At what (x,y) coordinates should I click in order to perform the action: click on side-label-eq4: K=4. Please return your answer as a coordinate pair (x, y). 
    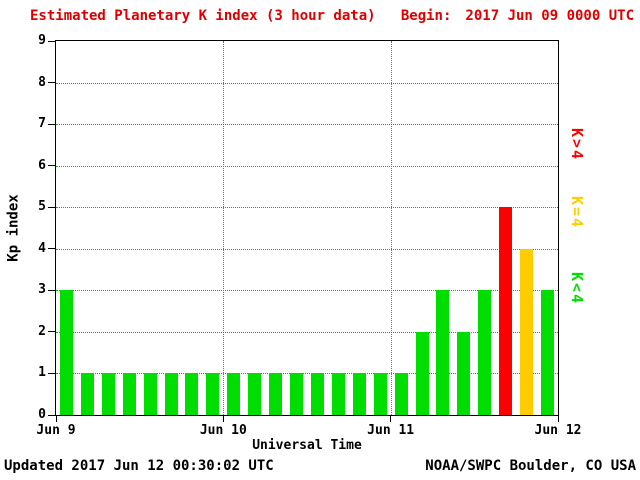
    Looking at the image, I should click on (577, 213).